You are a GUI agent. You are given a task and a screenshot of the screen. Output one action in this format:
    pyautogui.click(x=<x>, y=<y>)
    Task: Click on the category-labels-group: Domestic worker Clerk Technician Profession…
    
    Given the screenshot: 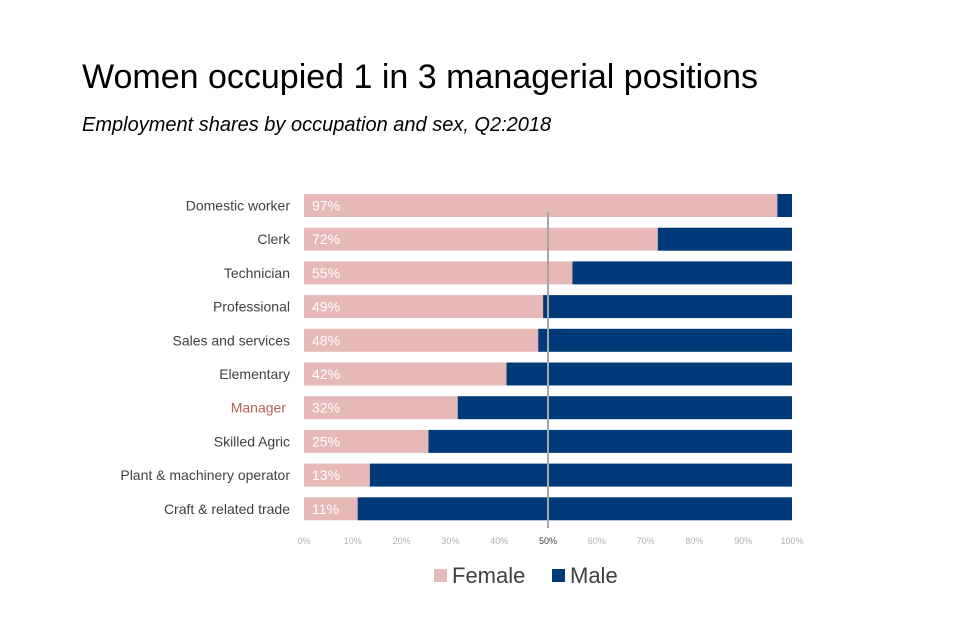 What is the action you would take?
    pyautogui.click(x=205, y=357)
    